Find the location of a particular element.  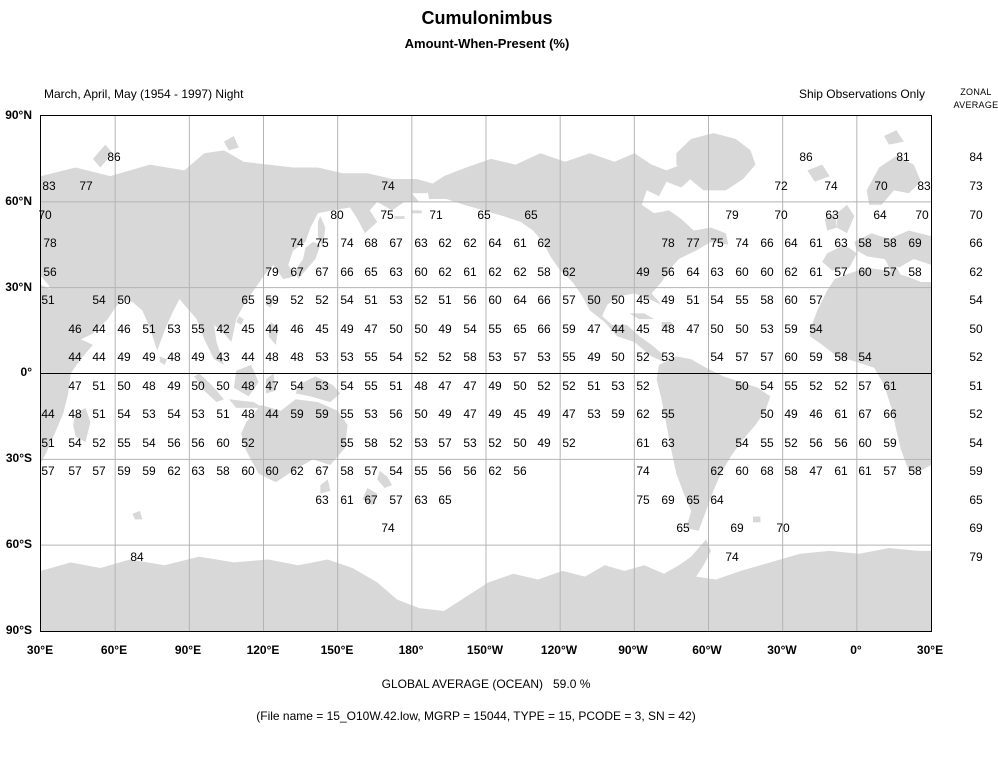

zonal-average-value: 66 is located at coordinates (976, 243).